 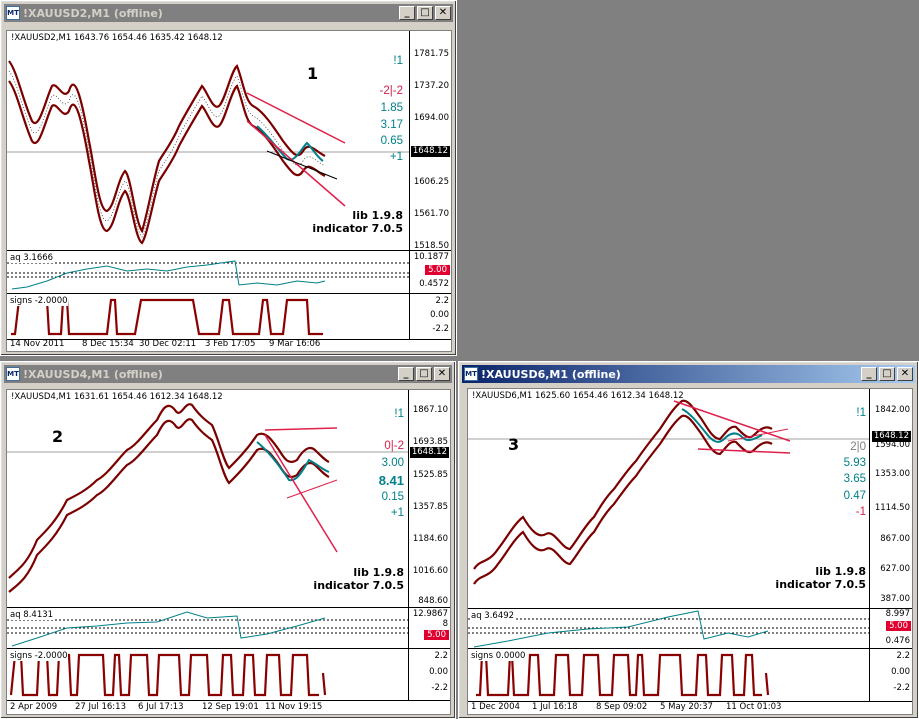 I want to click on signs-label: signs 0.0000, so click(x=498, y=656).